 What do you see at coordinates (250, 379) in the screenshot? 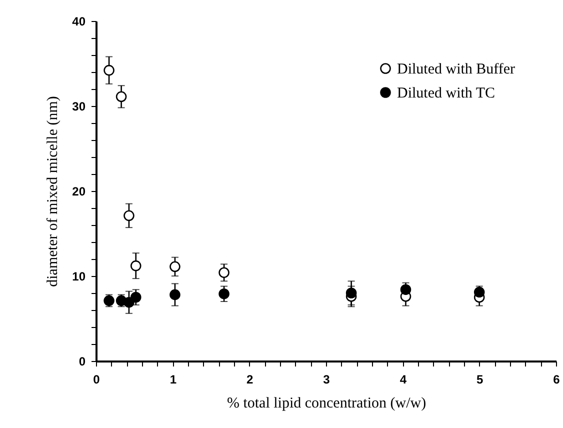
I see `x-tick-label: 2` at bounding box center [250, 379].